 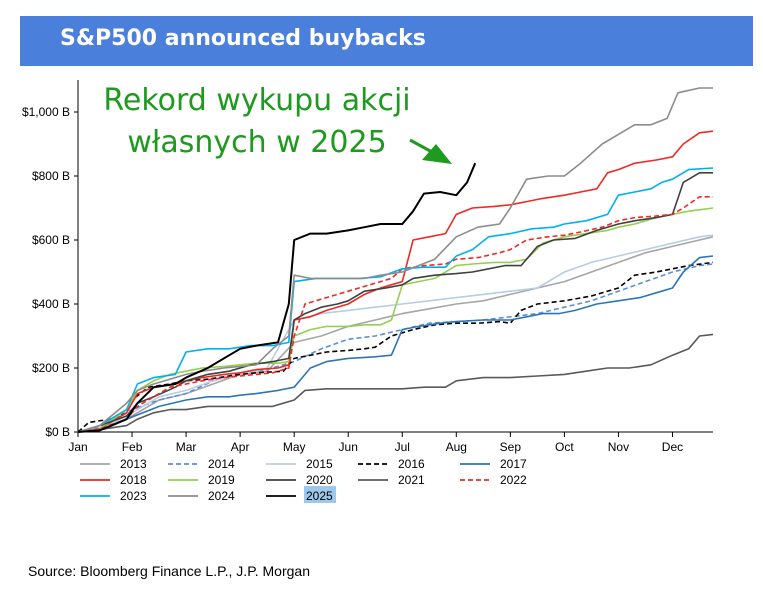 I want to click on title-bar: S&P500 announced buybacks, so click(x=386, y=41).